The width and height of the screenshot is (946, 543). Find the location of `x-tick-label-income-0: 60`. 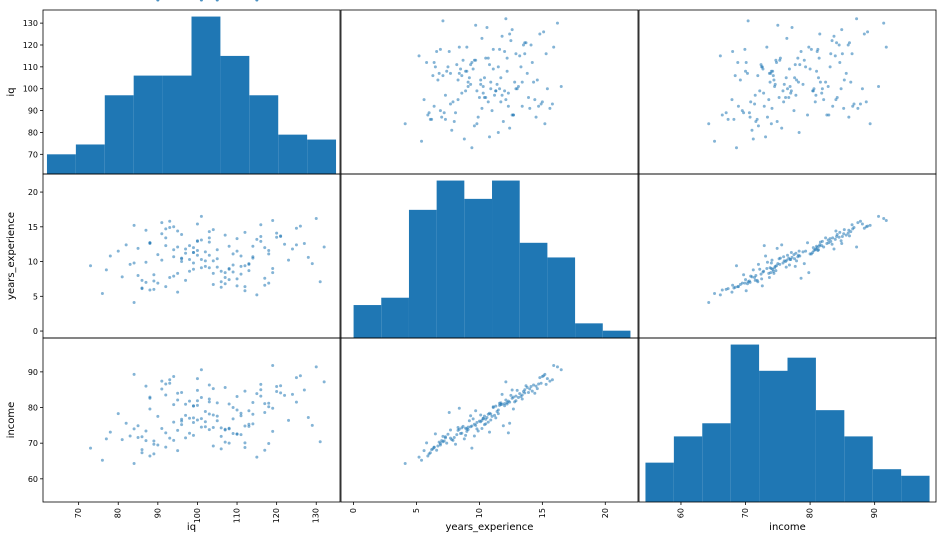

x-tick-label-income-0: 60 is located at coordinates (680, 513).